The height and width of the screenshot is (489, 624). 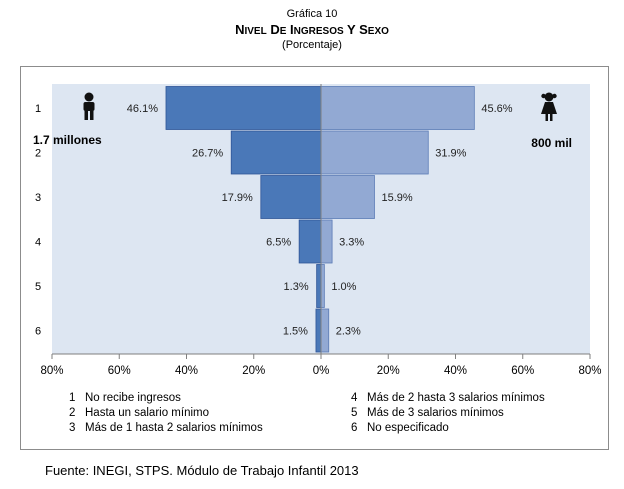 What do you see at coordinates (38, 332) in the screenshot?
I see `category-label: 6` at bounding box center [38, 332].